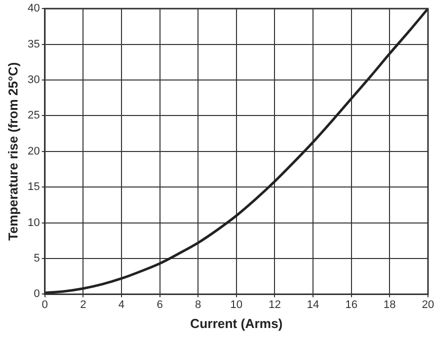  I want to click on y-tick-label: 5, so click(37, 258).